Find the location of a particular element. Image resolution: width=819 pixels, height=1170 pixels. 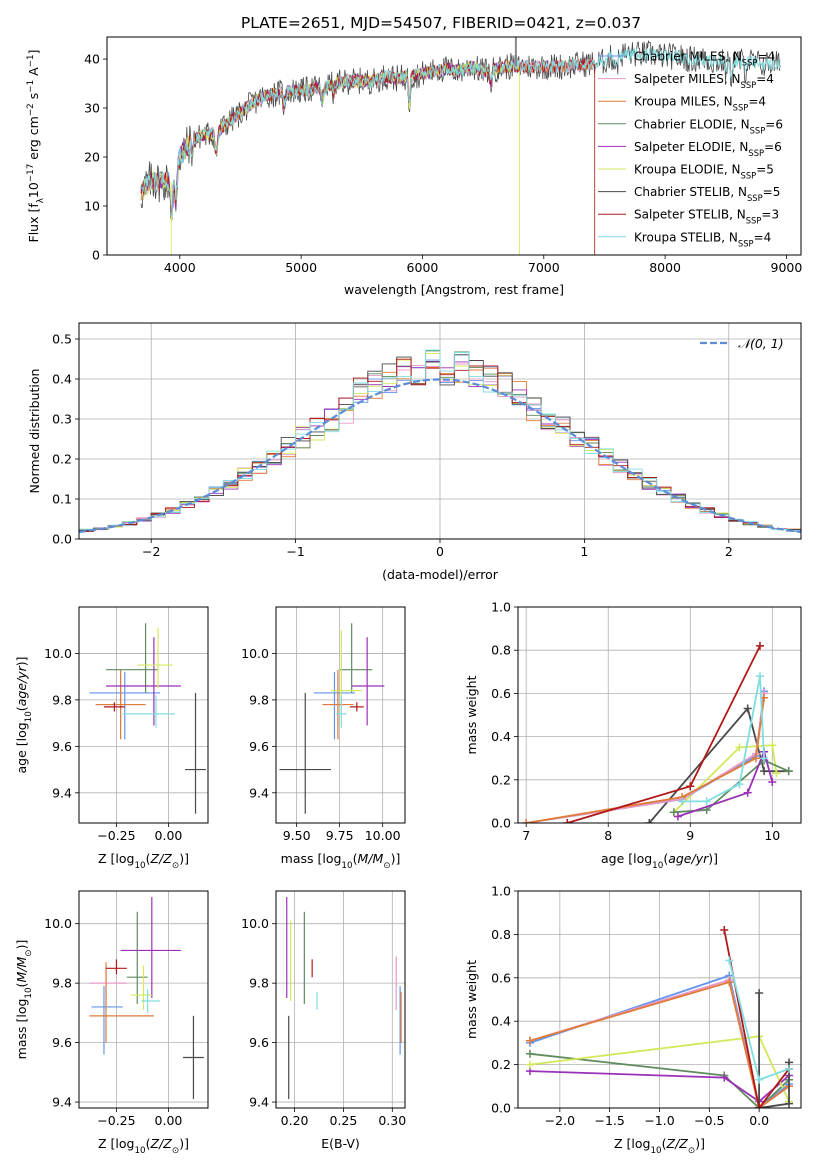

x-tick-label: −1 is located at coordinates (295, 551).